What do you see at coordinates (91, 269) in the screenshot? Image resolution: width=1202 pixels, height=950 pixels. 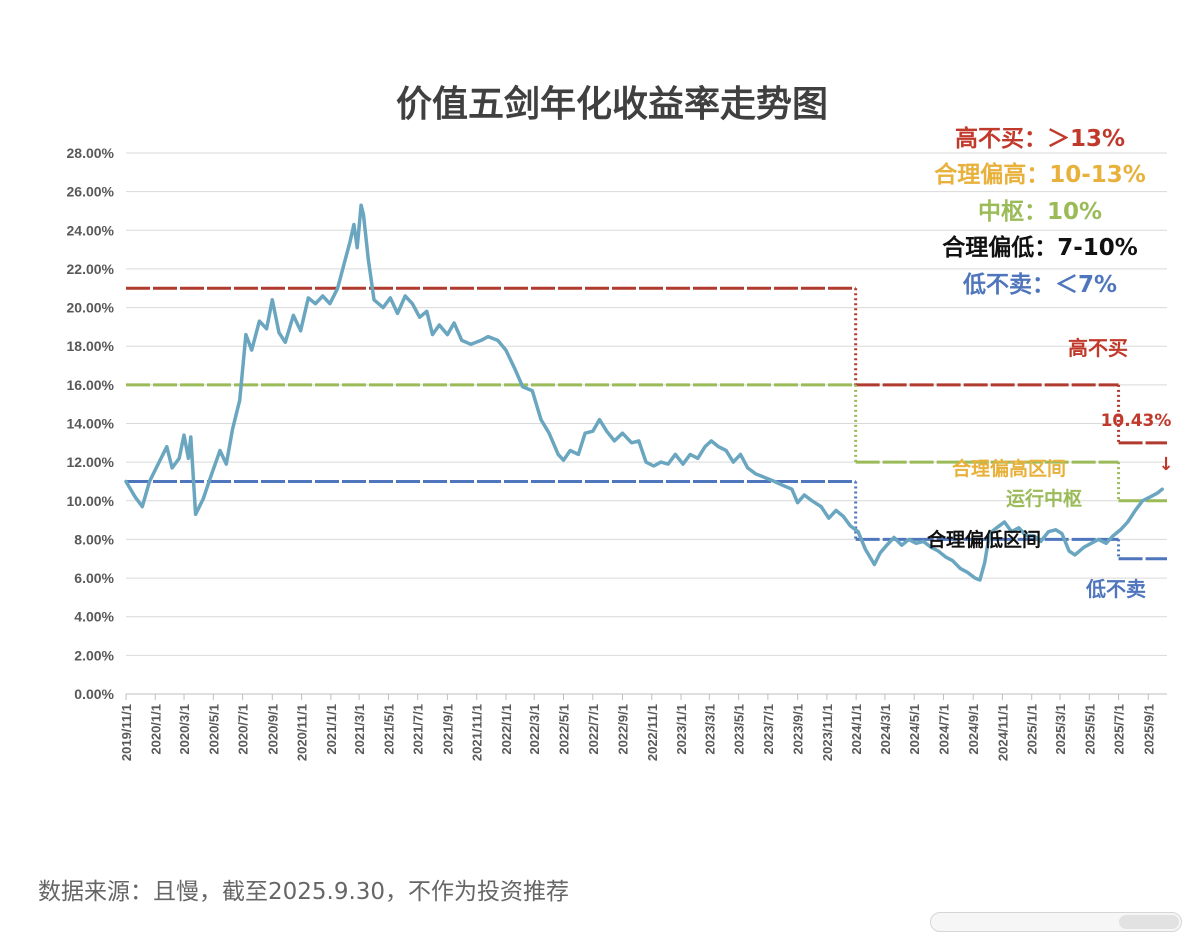 I see `y-tick-label: 22.00%` at bounding box center [91, 269].